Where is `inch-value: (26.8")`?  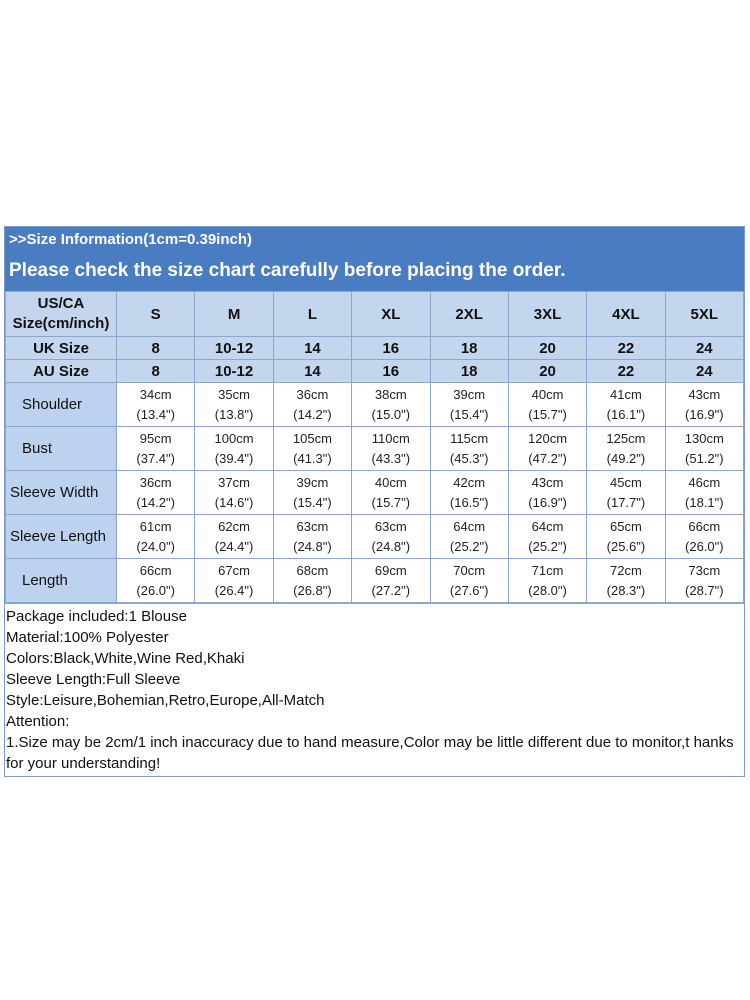 inch-value: (26.8") is located at coordinates (312, 590).